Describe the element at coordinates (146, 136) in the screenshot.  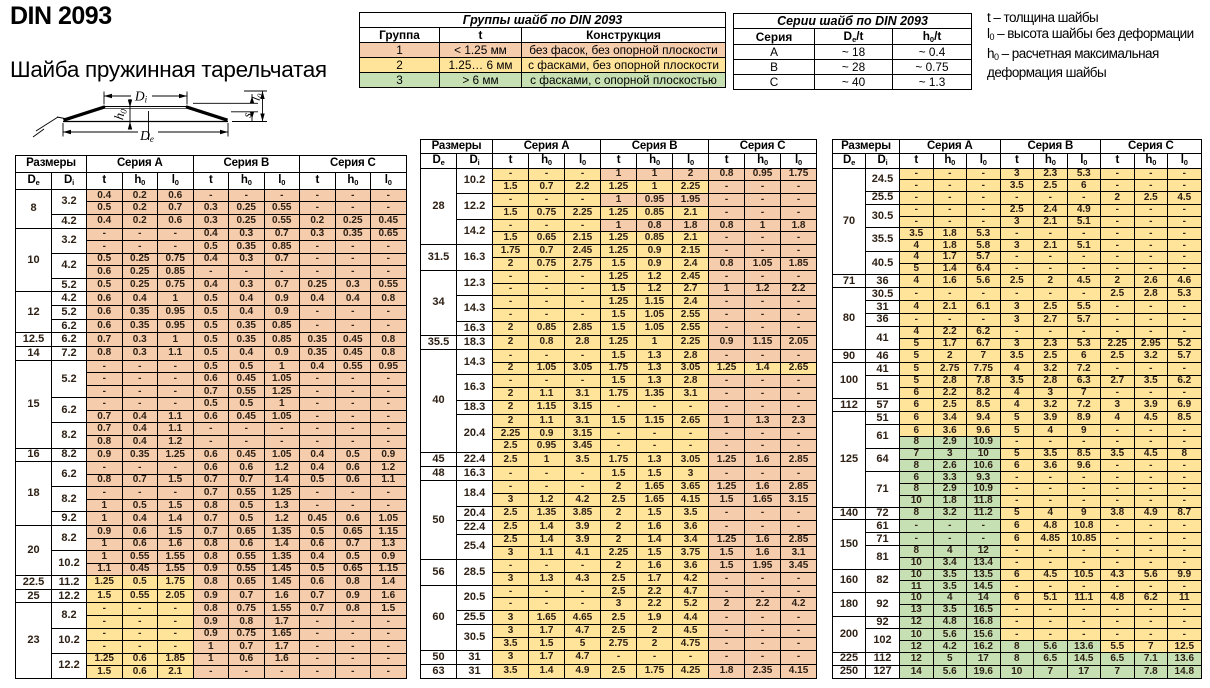
I see `svg-text: De` at that location.